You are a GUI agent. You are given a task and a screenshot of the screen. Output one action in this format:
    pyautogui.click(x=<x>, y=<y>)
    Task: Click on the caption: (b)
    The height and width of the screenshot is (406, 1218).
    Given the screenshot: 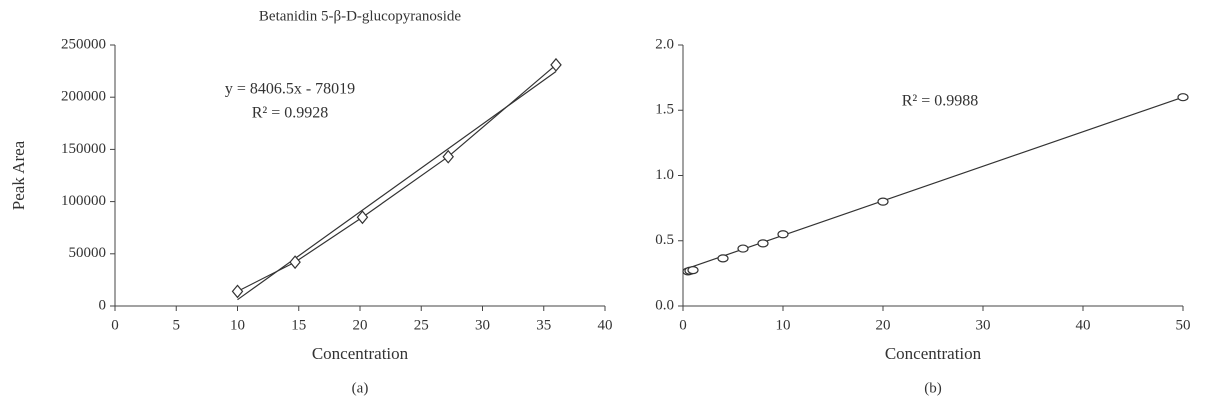 What is the action you would take?
    pyautogui.click(x=933, y=388)
    